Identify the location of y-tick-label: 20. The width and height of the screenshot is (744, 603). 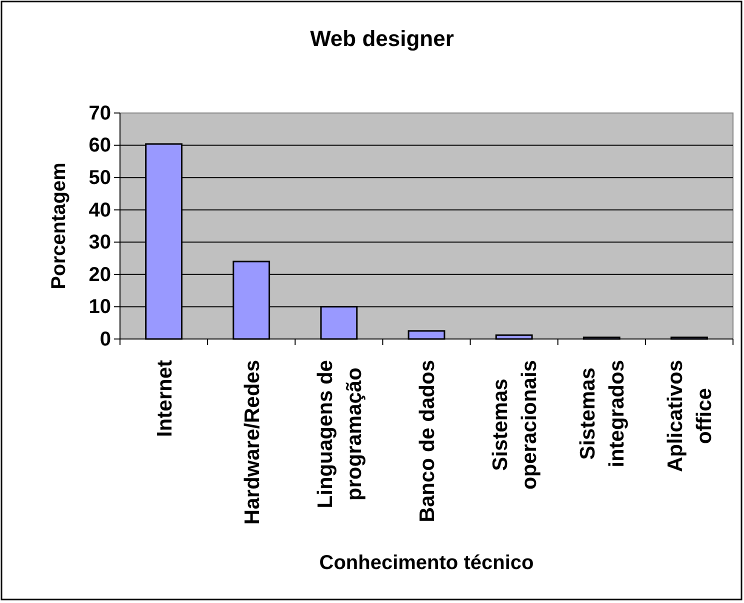
(99, 275).